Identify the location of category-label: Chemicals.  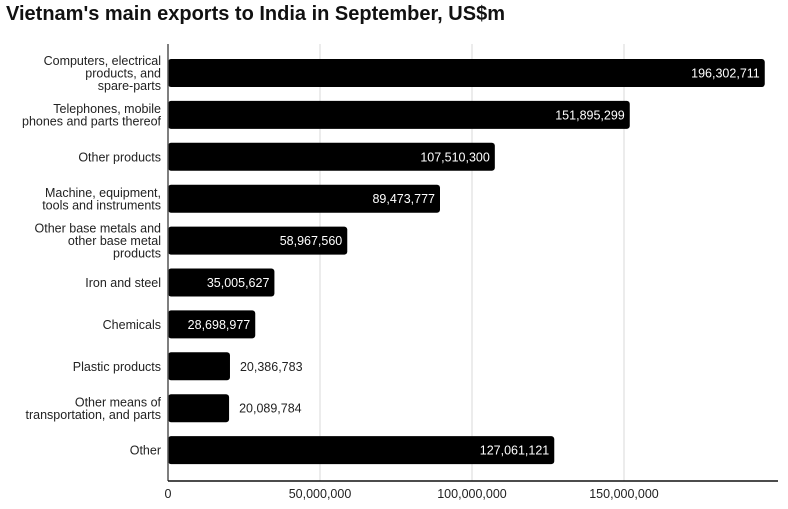
(132, 325).